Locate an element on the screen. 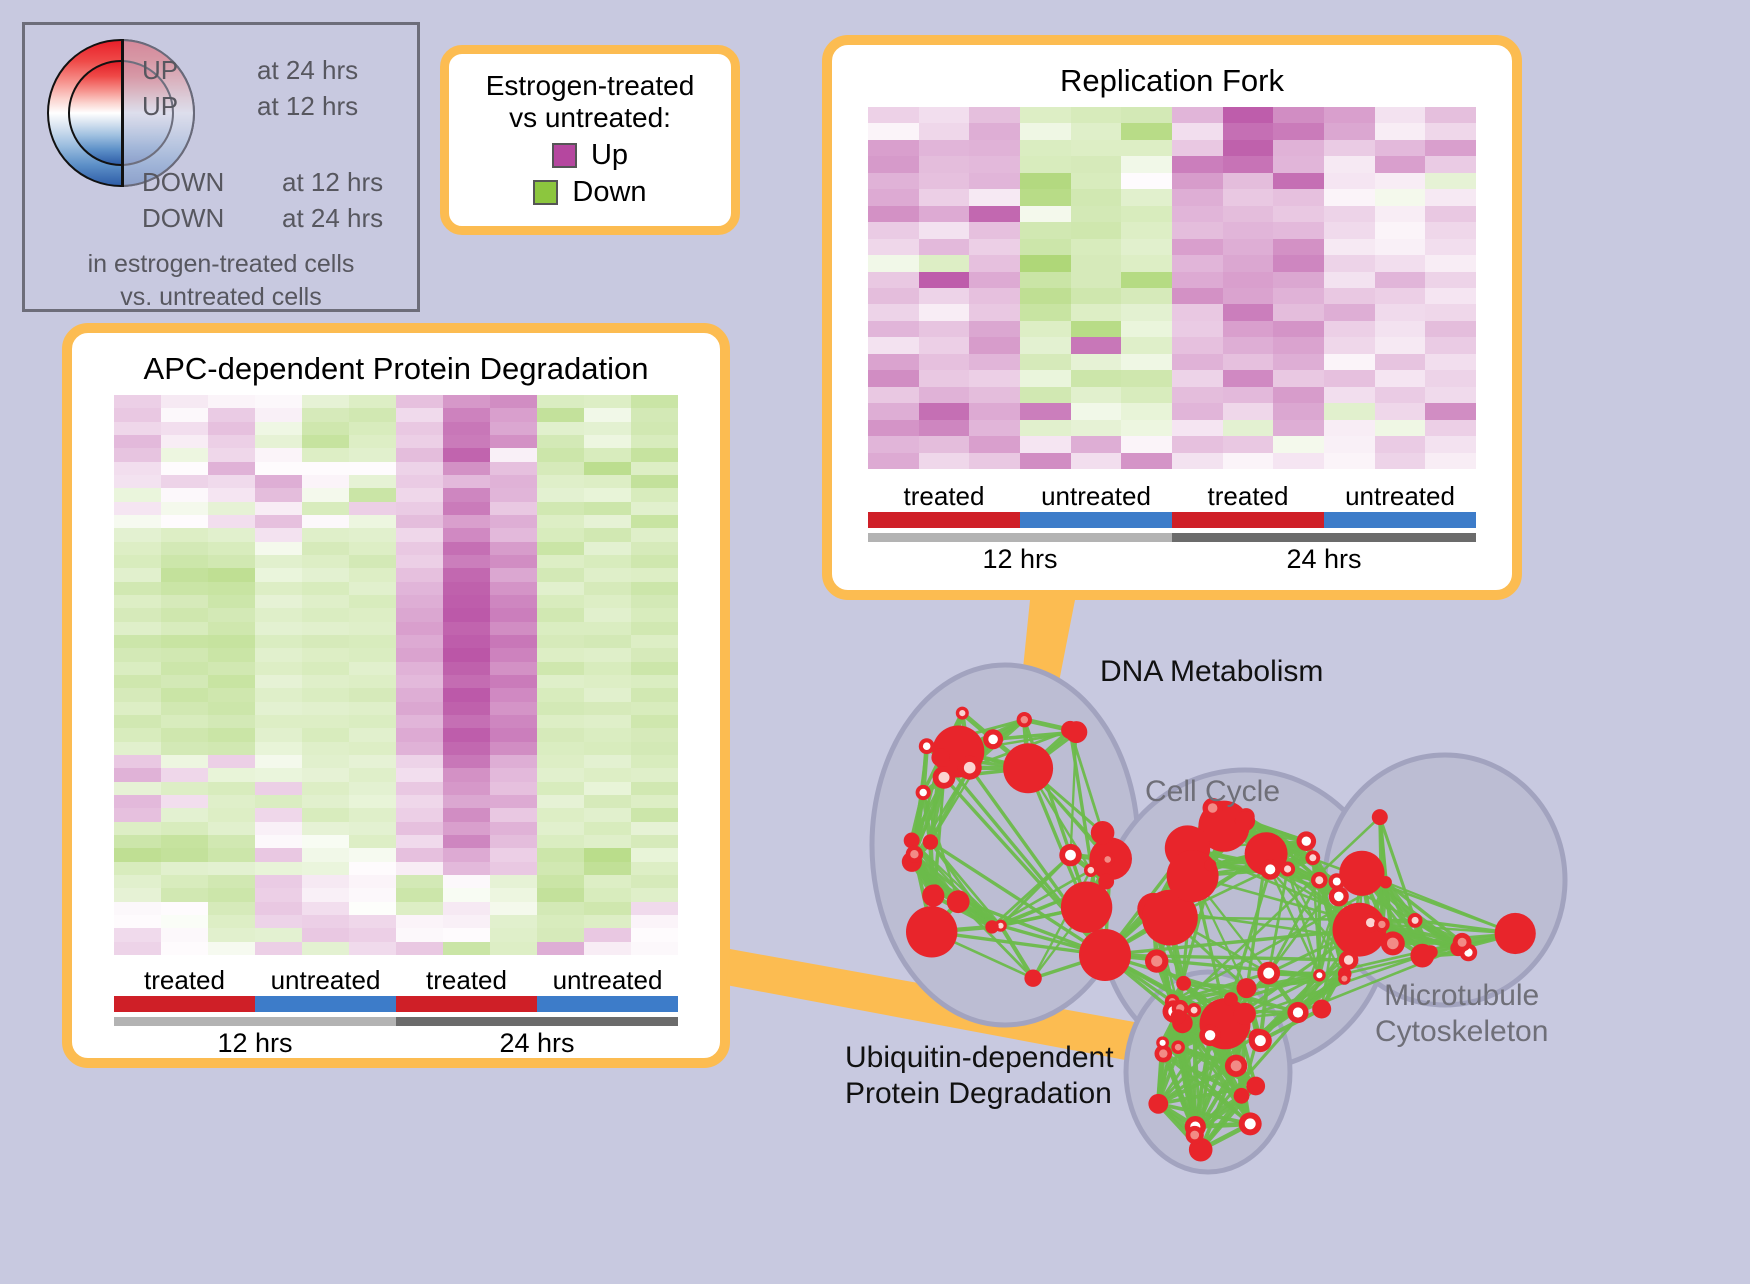  label-microtubule-cytoskeleton: Microtubule Cytoskeleton is located at coordinates (1461, 1014).